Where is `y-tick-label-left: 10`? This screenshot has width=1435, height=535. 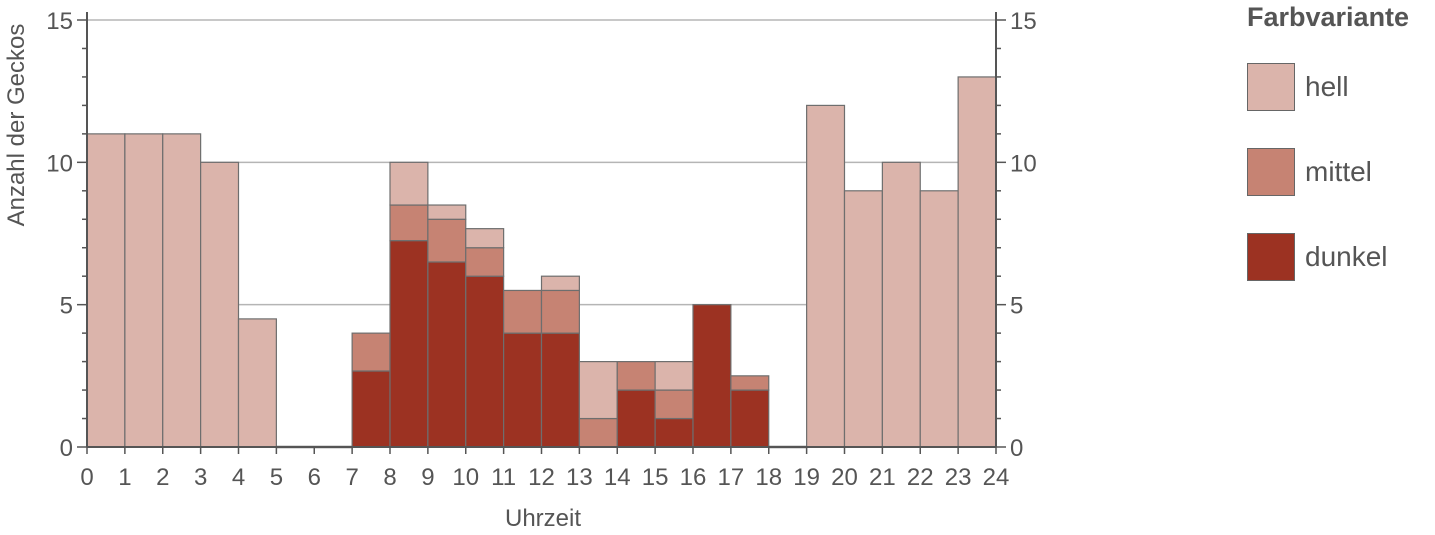 y-tick-label-left: 10 is located at coordinates (59, 163).